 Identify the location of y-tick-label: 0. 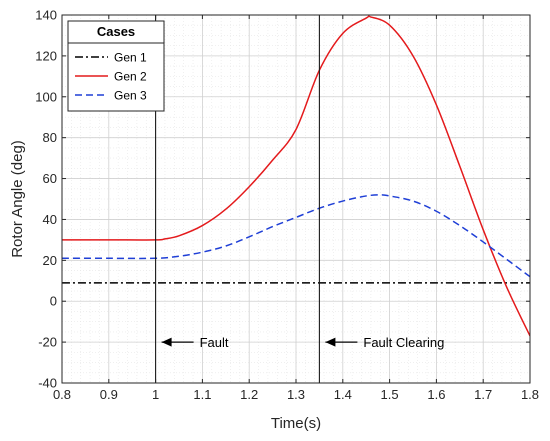
(53, 301).